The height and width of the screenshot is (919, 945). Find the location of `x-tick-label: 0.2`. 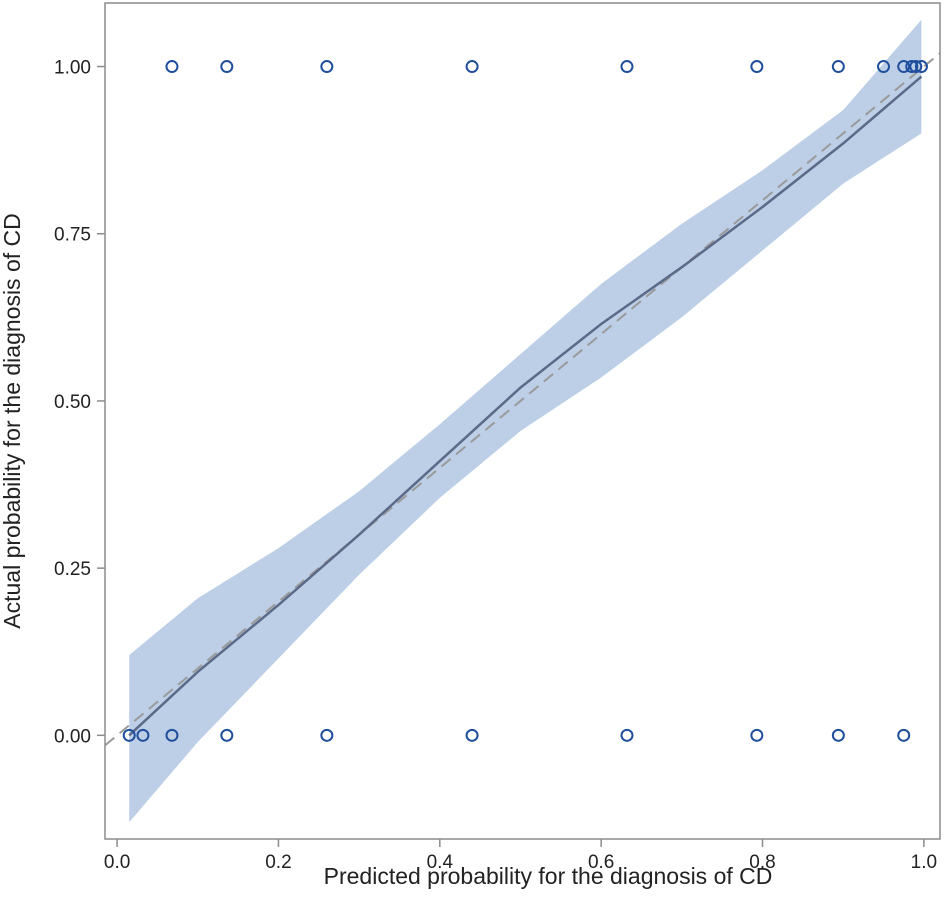

x-tick-label: 0.2 is located at coordinates (278, 862).